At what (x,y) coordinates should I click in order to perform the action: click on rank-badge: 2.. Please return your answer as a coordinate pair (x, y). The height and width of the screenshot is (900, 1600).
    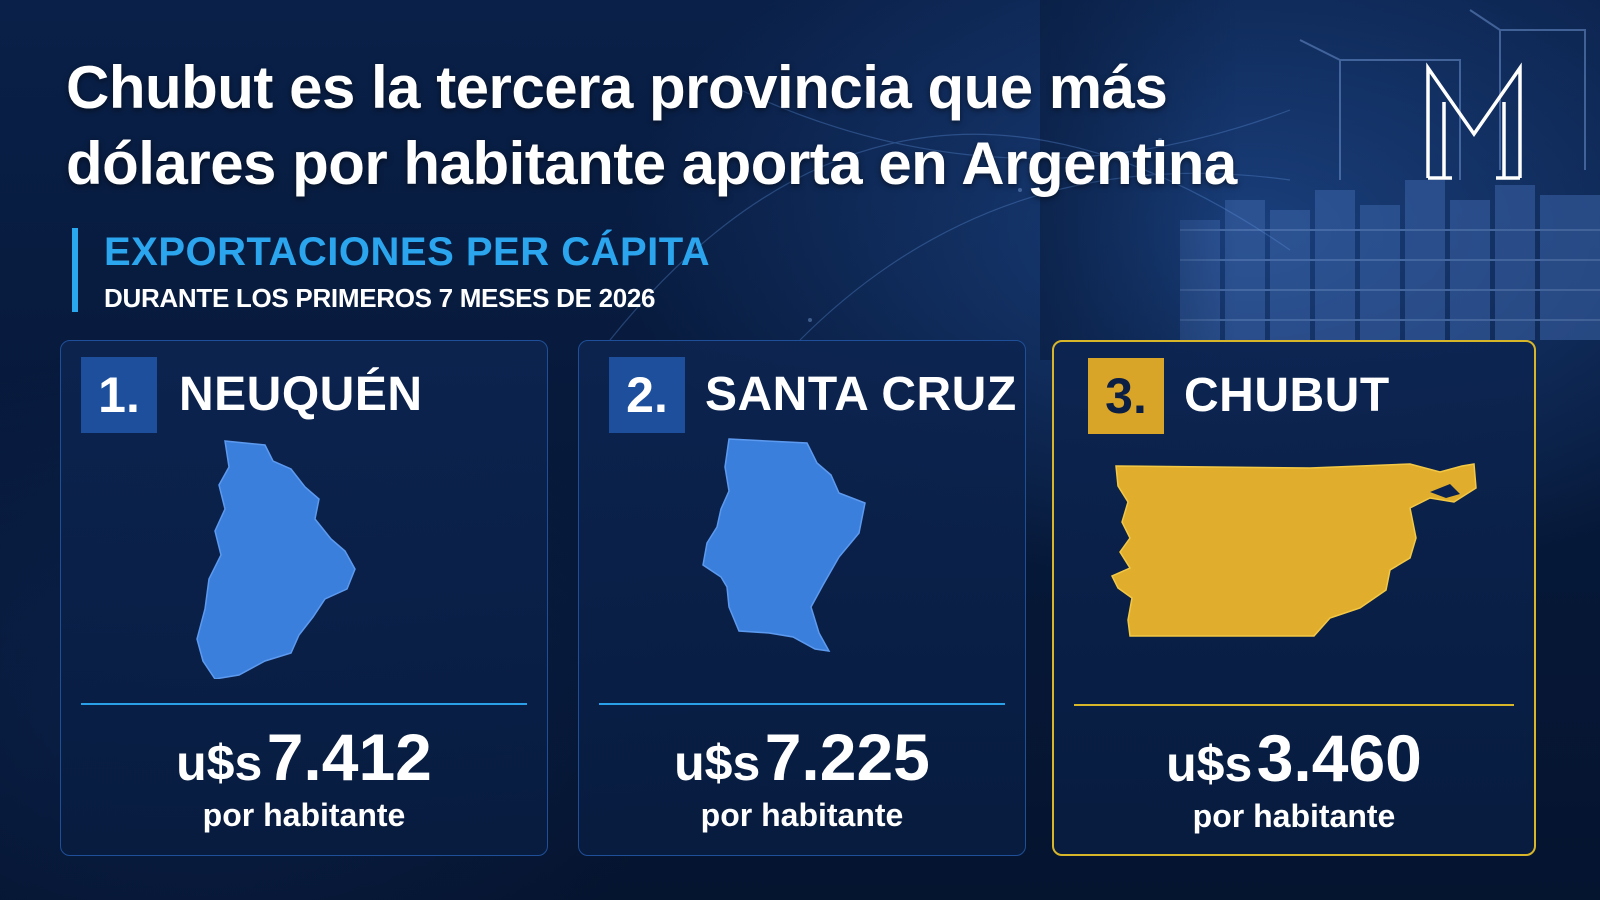
    Looking at the image, I should click on (647, 395).